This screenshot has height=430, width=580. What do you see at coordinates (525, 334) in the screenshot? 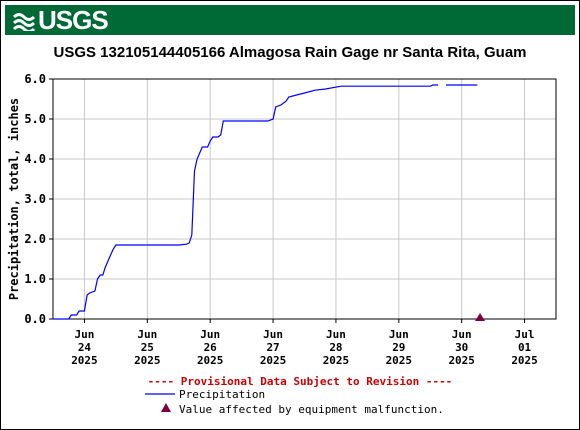
I see `x-tick-label: Jul` at bounding box center [525, 334].